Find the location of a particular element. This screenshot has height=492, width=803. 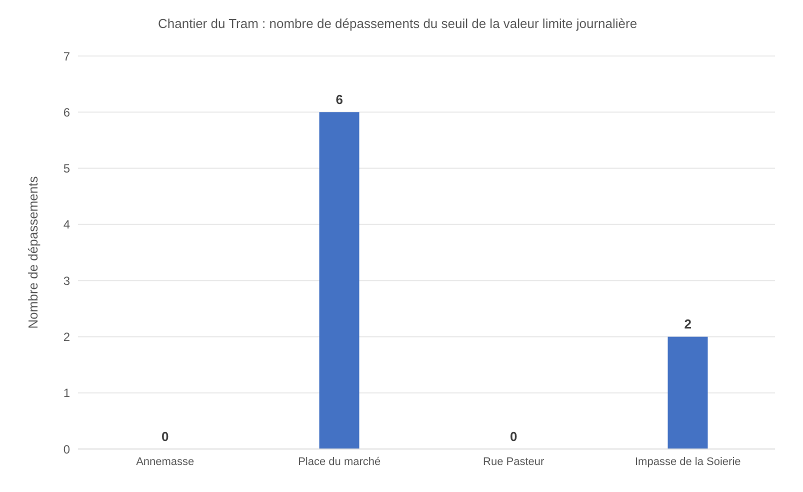

y-tick-label: 0 is located at coordinates (66, 449).